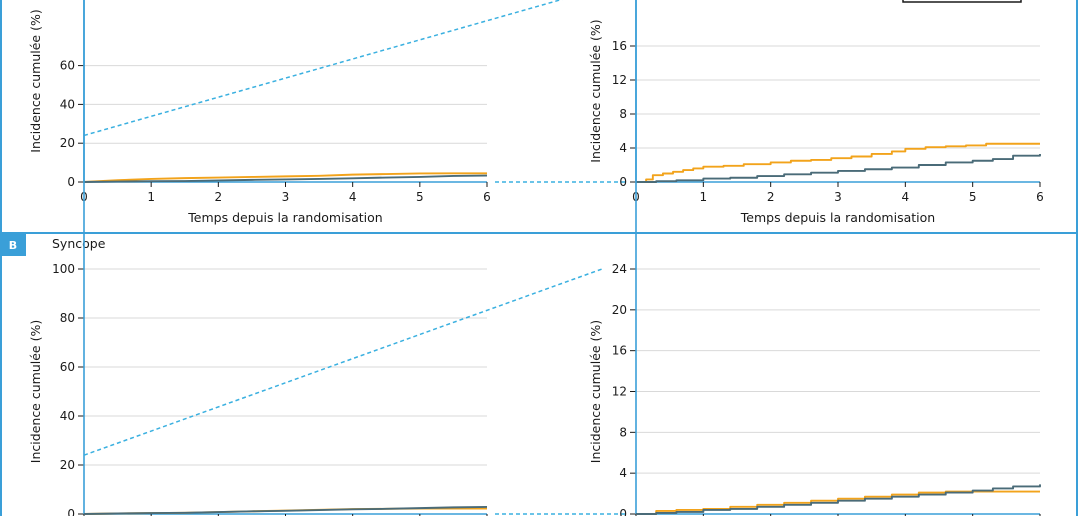 This screenshot has height=516, width=1078. What do you see at coordinates (79, 243) in the screenshot?
I see `panel-b-title: Syncope` at bounding box center [79, 243].